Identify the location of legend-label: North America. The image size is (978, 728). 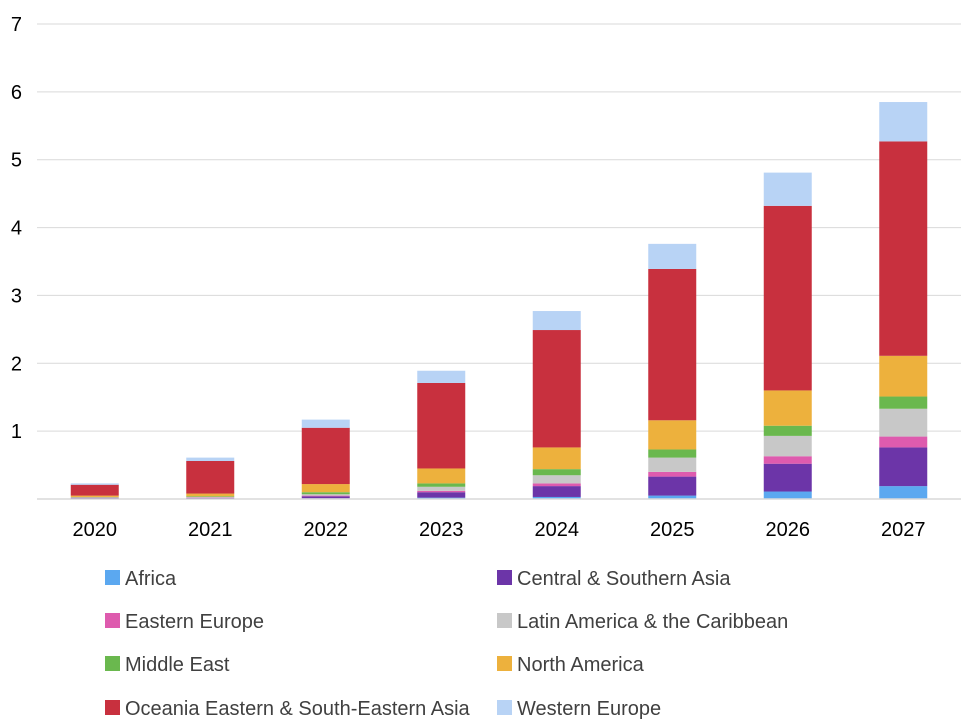
(581, 665).